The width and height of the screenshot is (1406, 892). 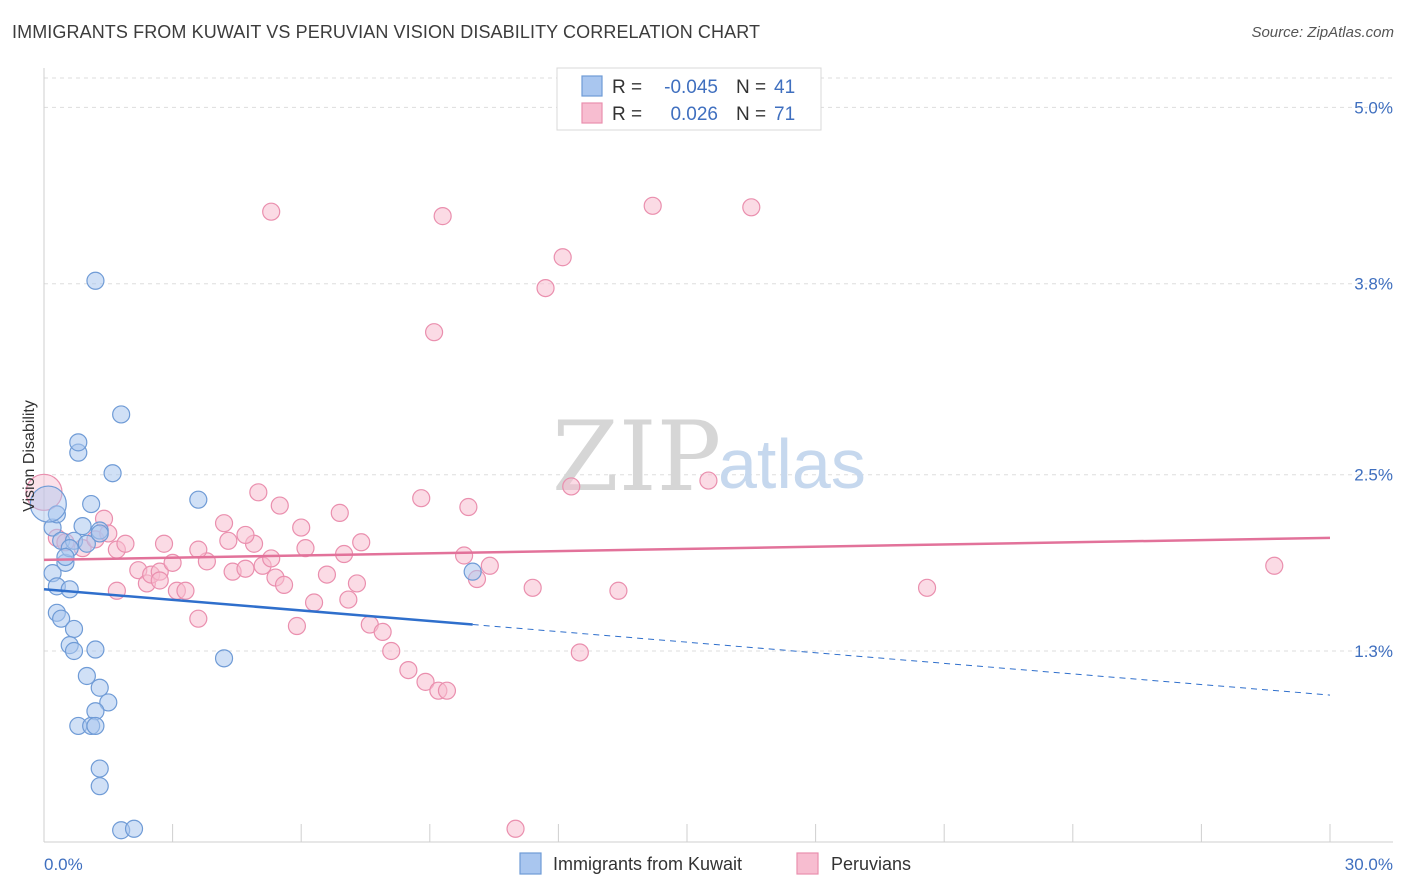 I want to click on y-axis-title: Vision Disability, so click(x=29, y=456).